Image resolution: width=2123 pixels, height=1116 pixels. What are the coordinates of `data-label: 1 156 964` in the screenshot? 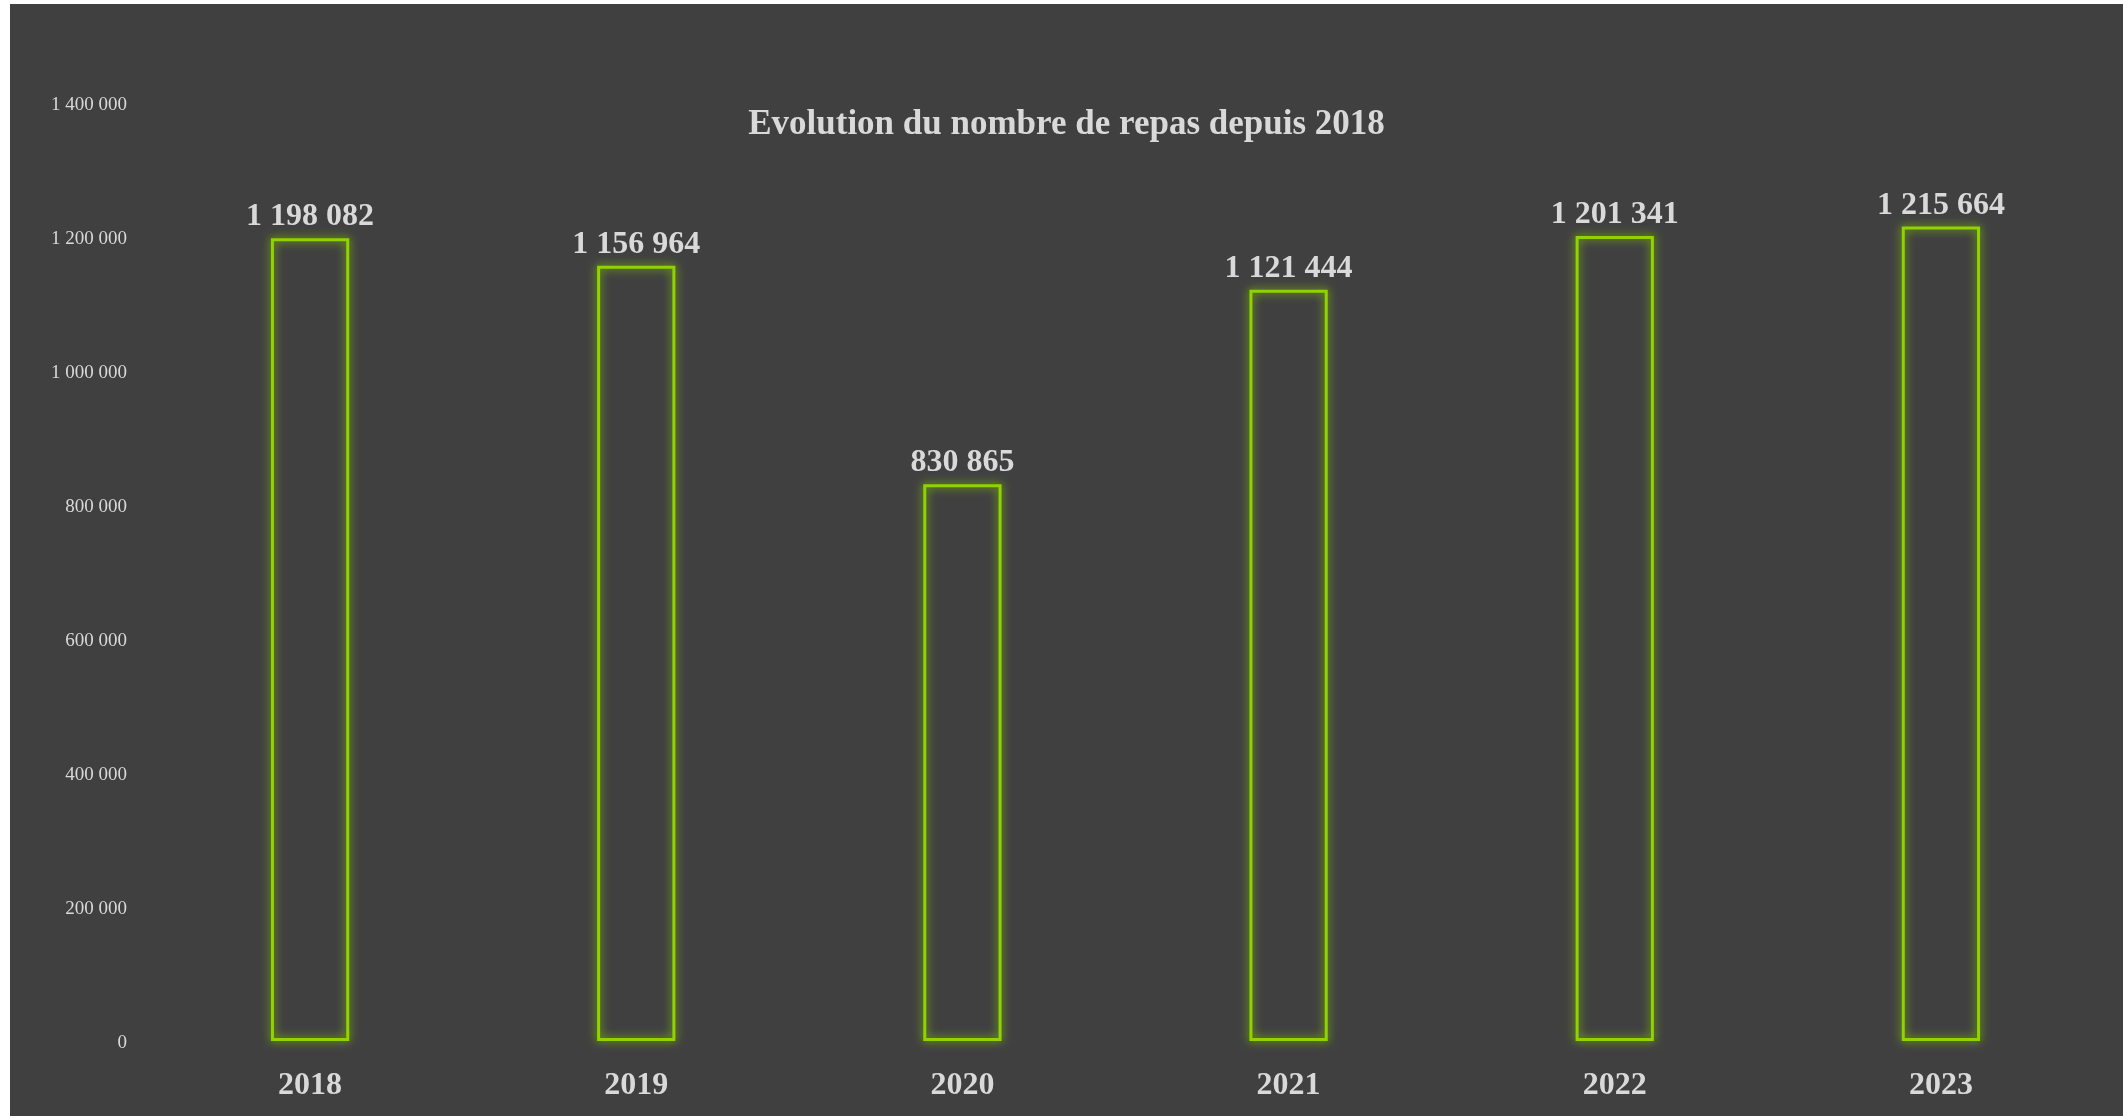 It's located at (636, 241).